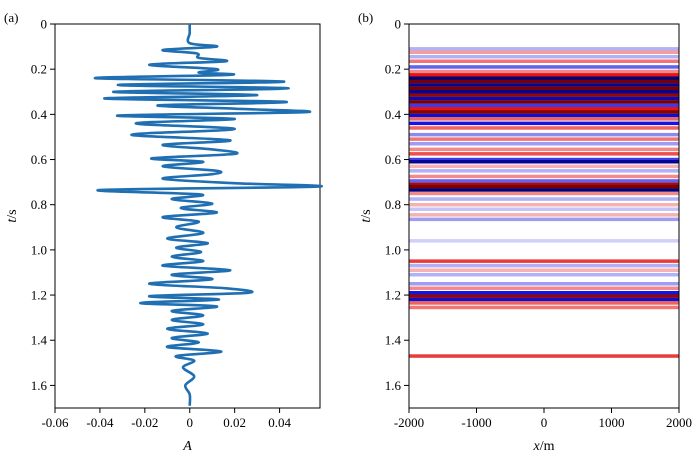 The height and width of the screenshot is (470, 700). Describe the element at coordinates (612, 422) in the screenshot. I see `panel-b-xtick-label: 1000` at that location.